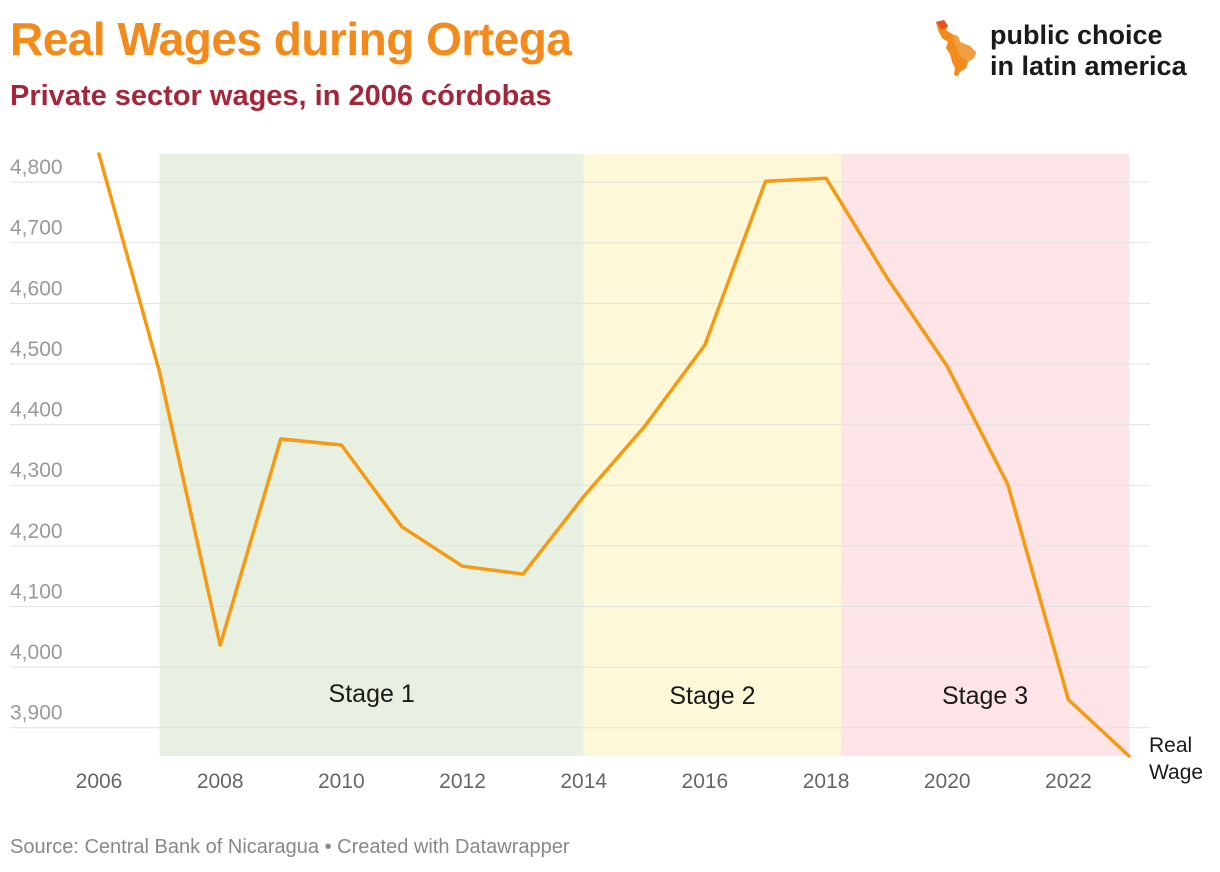 The image size is (1220, 872). I want to click on x-tick-label: 2016, so click(705, 781).